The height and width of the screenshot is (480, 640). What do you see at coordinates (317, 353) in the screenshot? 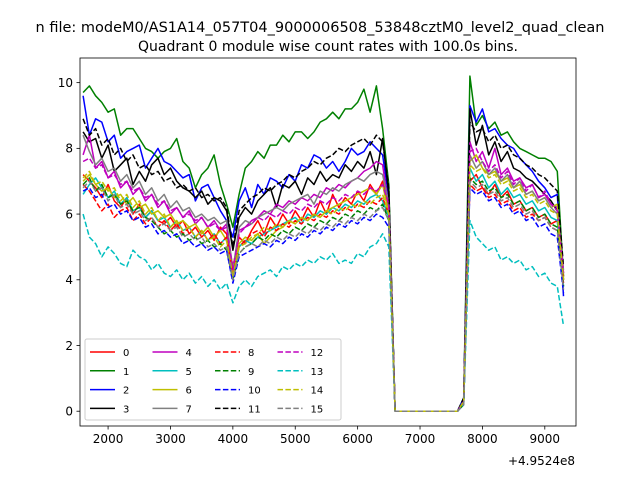
I see `legend-label-12: 12` at bounding box center [317, 353].